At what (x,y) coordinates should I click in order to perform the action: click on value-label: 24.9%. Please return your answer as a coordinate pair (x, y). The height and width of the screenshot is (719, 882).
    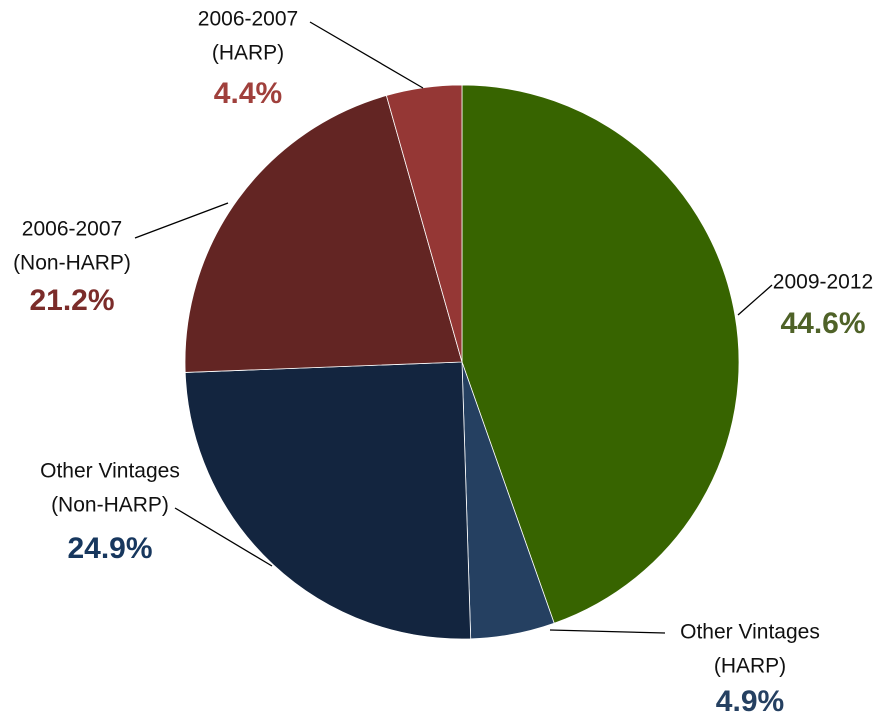
    Looking at the image, I should click on (109, 548).